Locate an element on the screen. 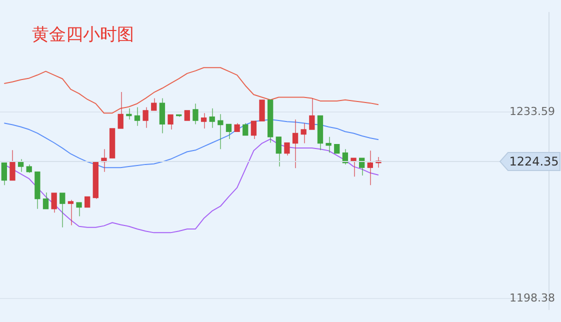 This screenshot has width=561, height=322. text: 黄金四小时图 is located at coordinates (83, 35).